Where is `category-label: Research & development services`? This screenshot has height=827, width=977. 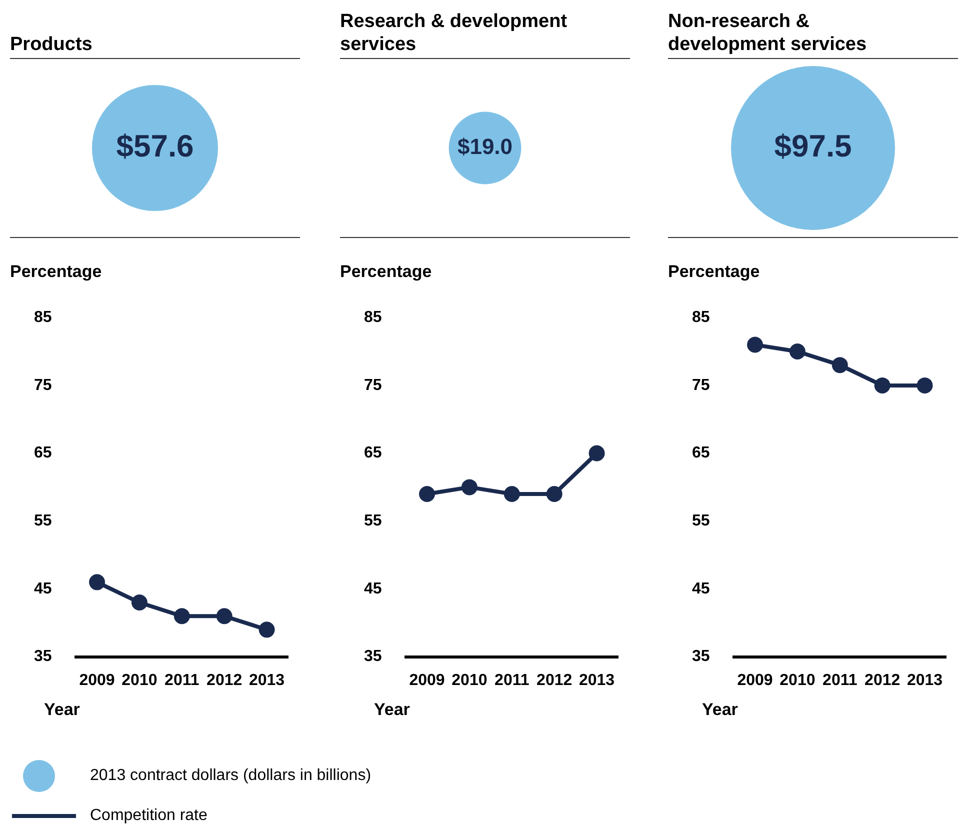 category-label: Research & development services is located at coordinates (454, 33).